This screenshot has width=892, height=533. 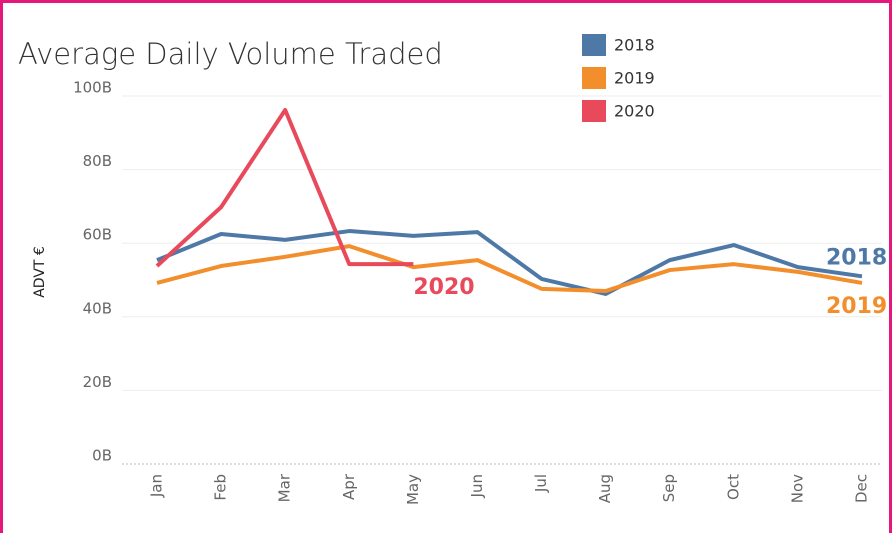 What do you see at coordinates (634, 111) in the screenshot?
I see `legend-label: 2020` at bounding box center [634, 111].